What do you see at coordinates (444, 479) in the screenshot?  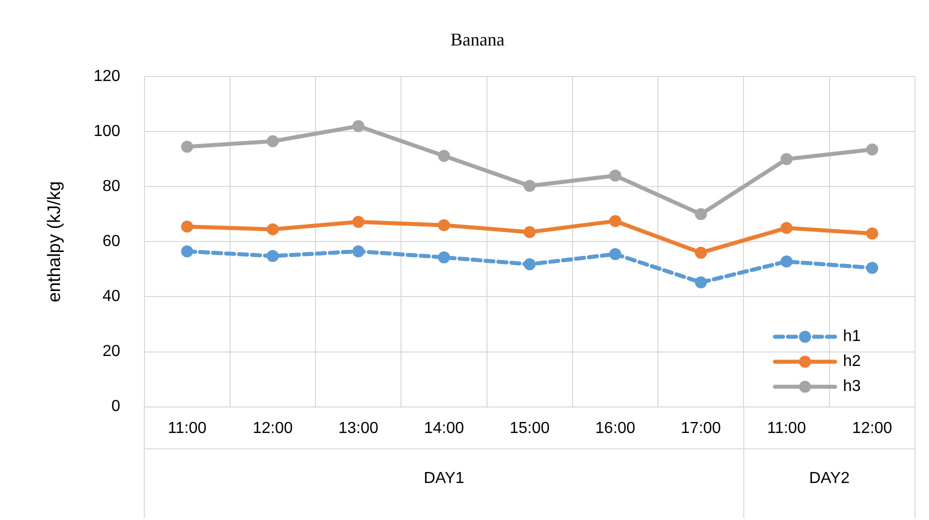 I see `text: DAY1` at bounding box center [444, 479].